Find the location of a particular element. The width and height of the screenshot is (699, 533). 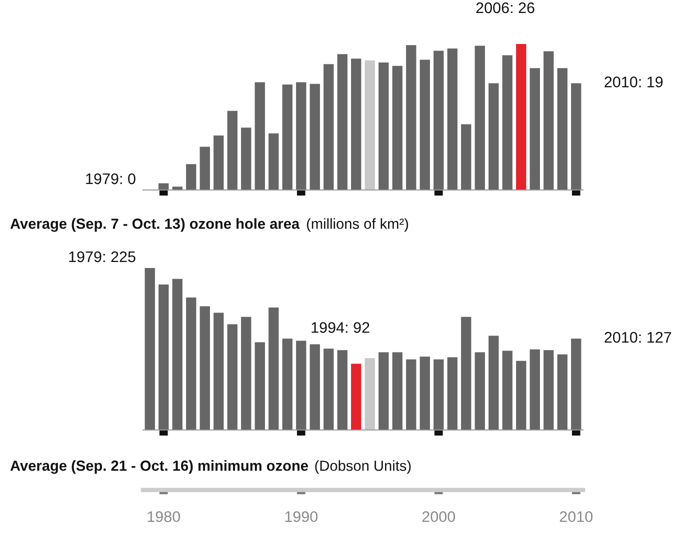

x-tick-label: 1990 is located at coordinates (301, 516).